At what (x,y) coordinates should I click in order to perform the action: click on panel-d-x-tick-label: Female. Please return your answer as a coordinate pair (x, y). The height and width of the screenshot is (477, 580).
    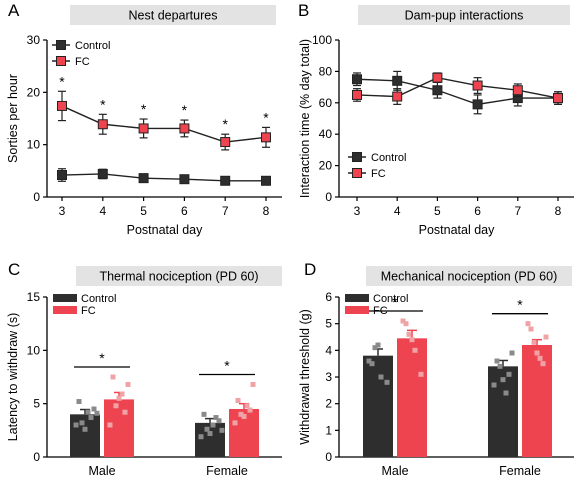
    Looking at the image, I should click on (520, 470).